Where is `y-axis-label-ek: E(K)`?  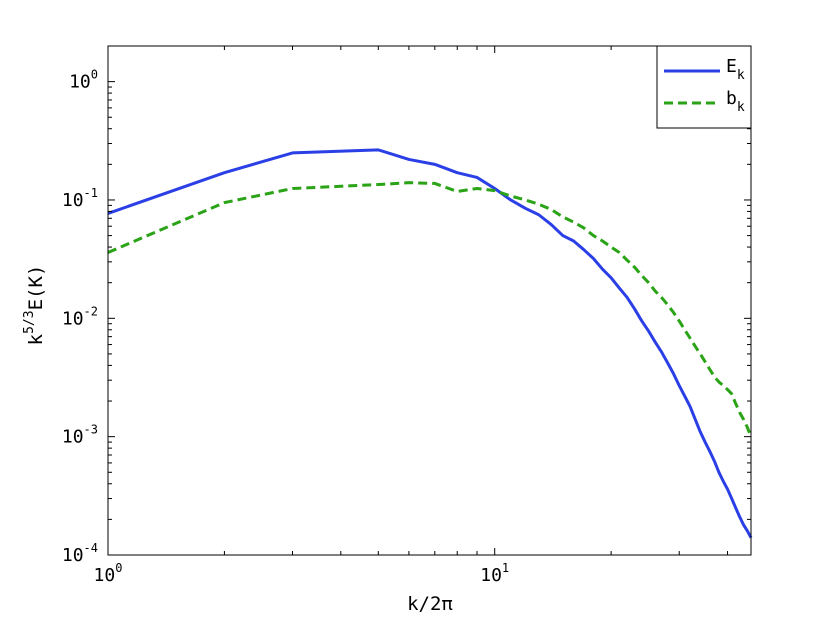
y-axis-label-ek: E(K) is located at coordinates (36, 288).